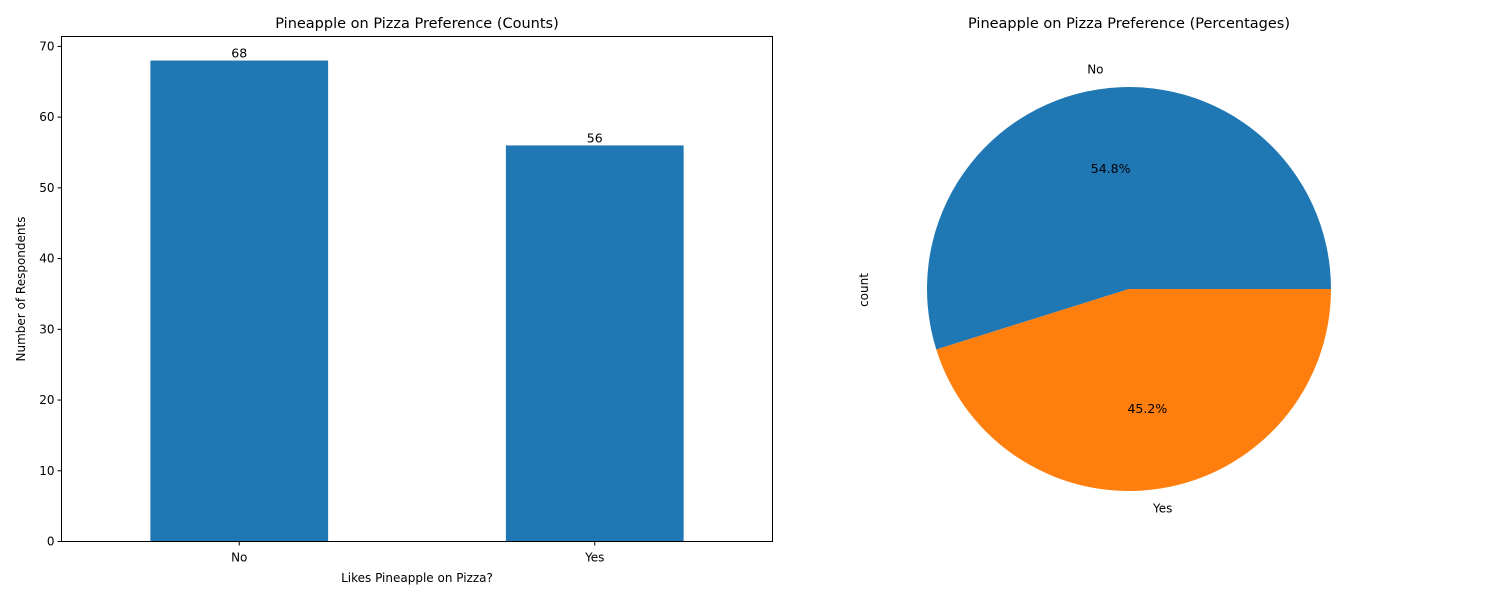 Image resolution: width=1500 pixels, height=600 pixels. I want to click on bar-yes, so click(594, 343).